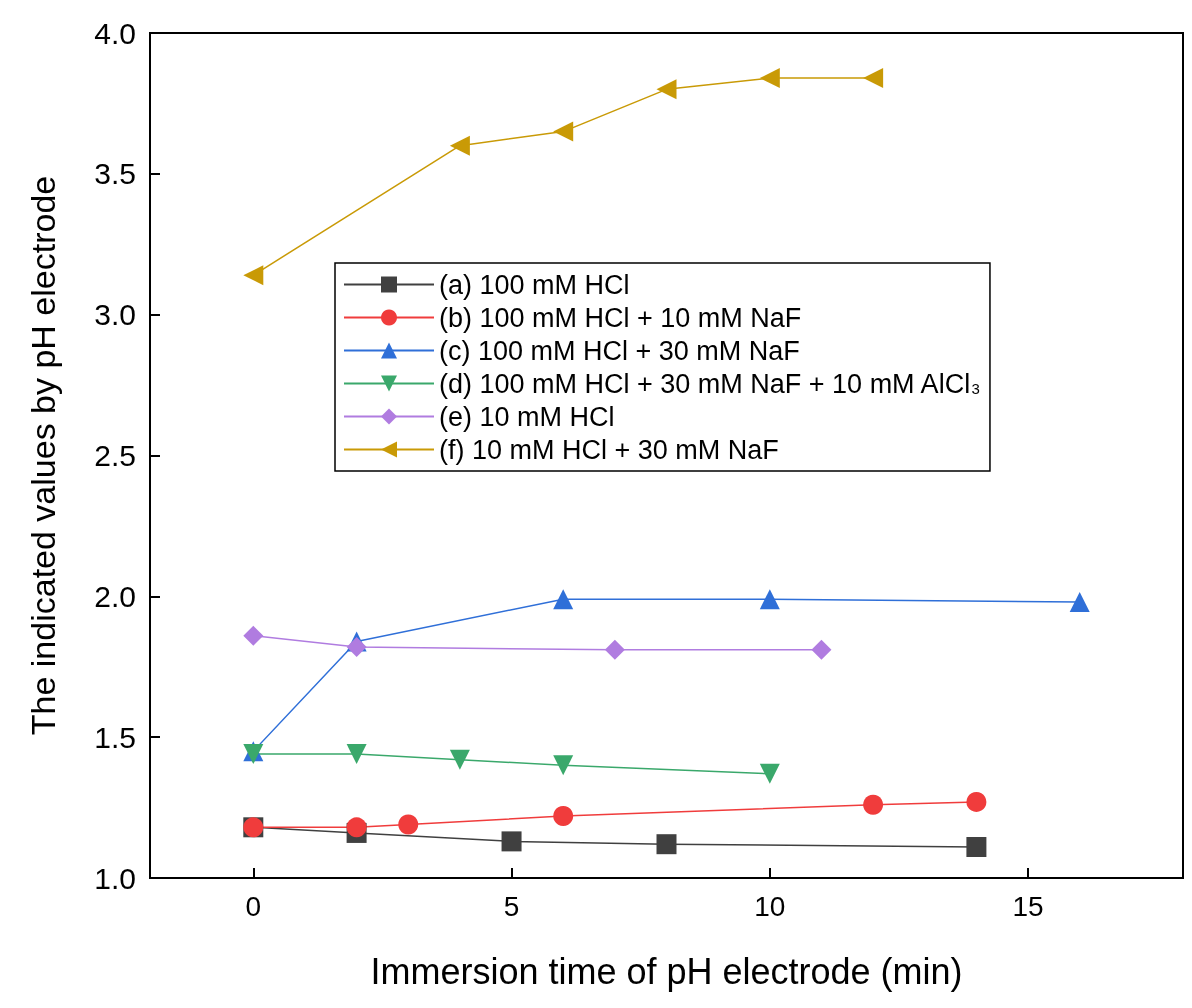  What do you see at coordinates (115, 174) in the screenshot?
I see `y-tick-label: 3.5` at bounding box center [115, 174].